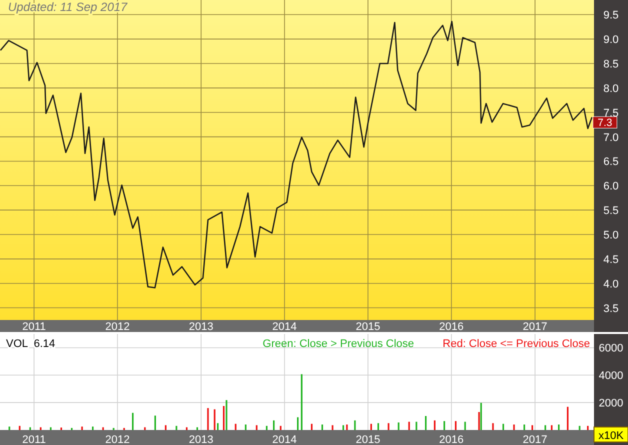 Image resolution: width=628 pixels, height=445 pixels. What do you see at coordinates (611, 308) in the screenshot?
I see `y-tick-label: 3.5` at bounding box center [611, 308].